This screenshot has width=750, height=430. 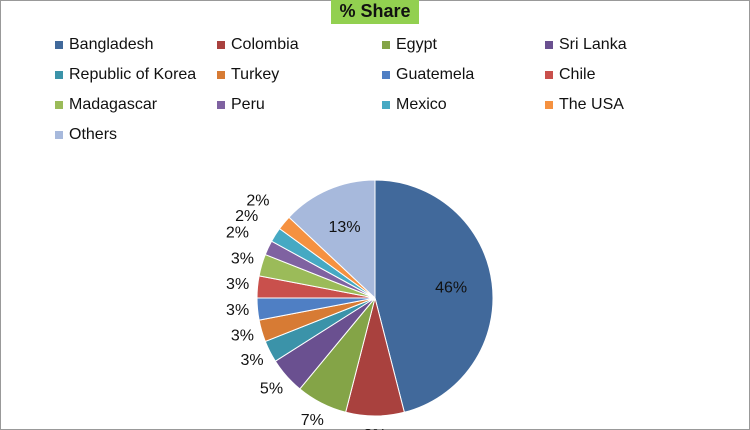 What do you see at coordinates (374, 428) in the screenshot?
I see `data-label: 8%` at bounding box center [374, 428].